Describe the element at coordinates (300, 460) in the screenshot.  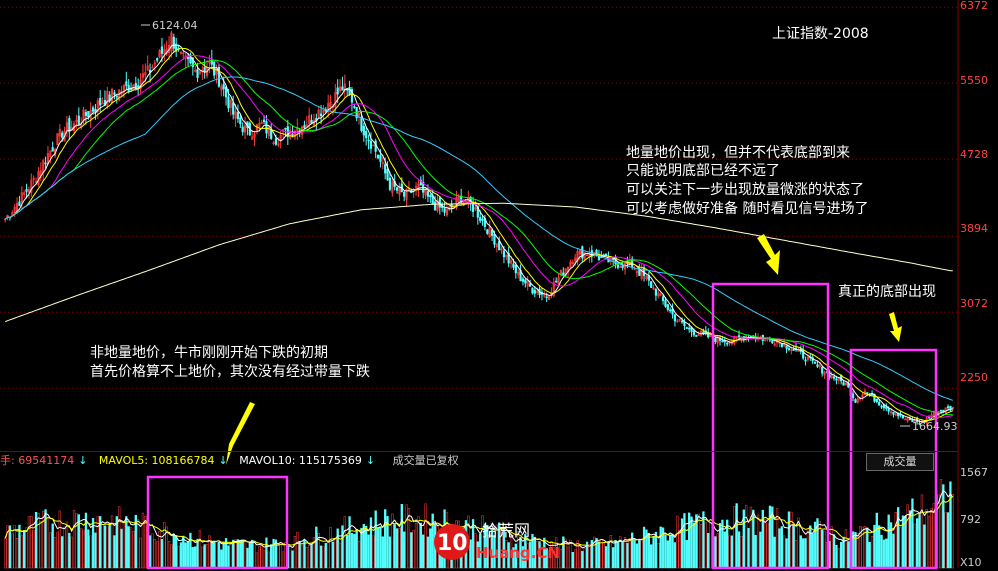
I see `mavol10-value: MAVOL10: 115175369` at that location.